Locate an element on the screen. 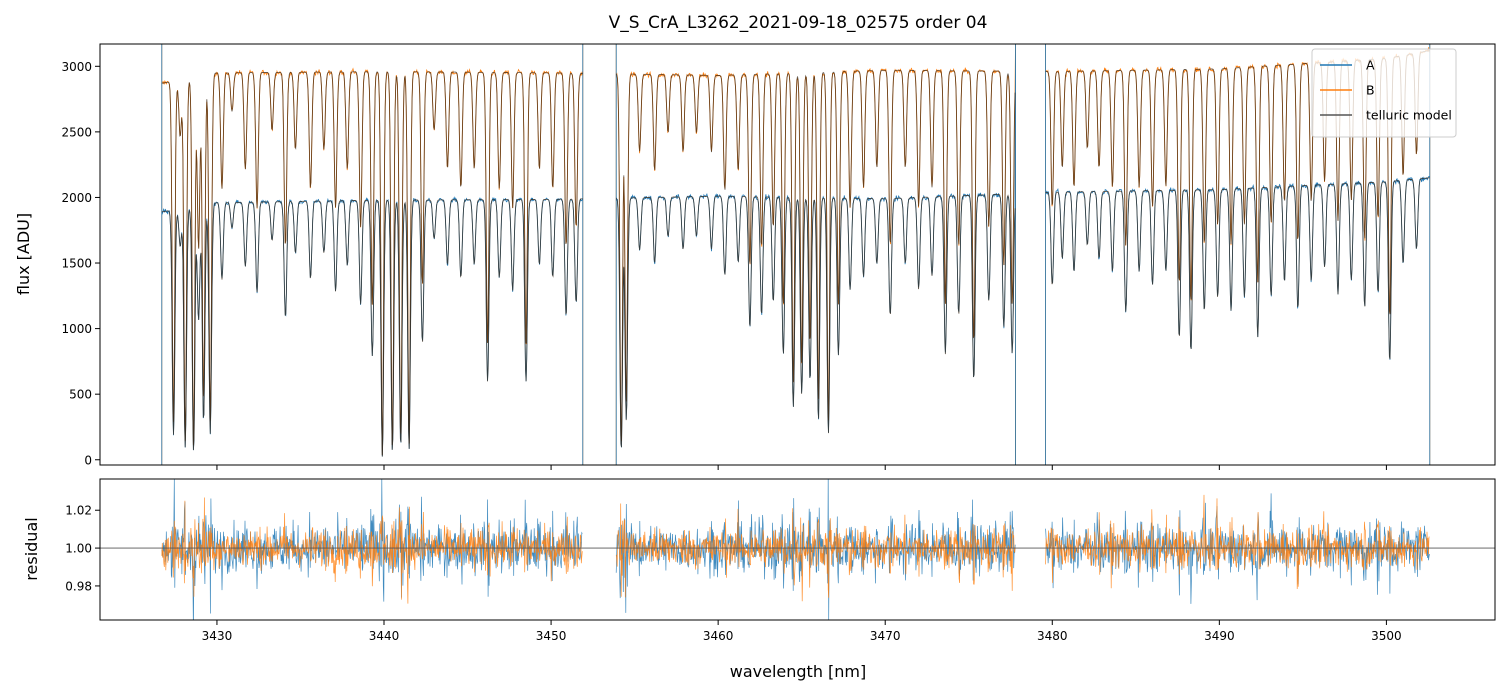 Image resolution: width=1510 pixels, height=700 pixels. residual-xtick-label: 3490 is located at coordinates (1219, 636).